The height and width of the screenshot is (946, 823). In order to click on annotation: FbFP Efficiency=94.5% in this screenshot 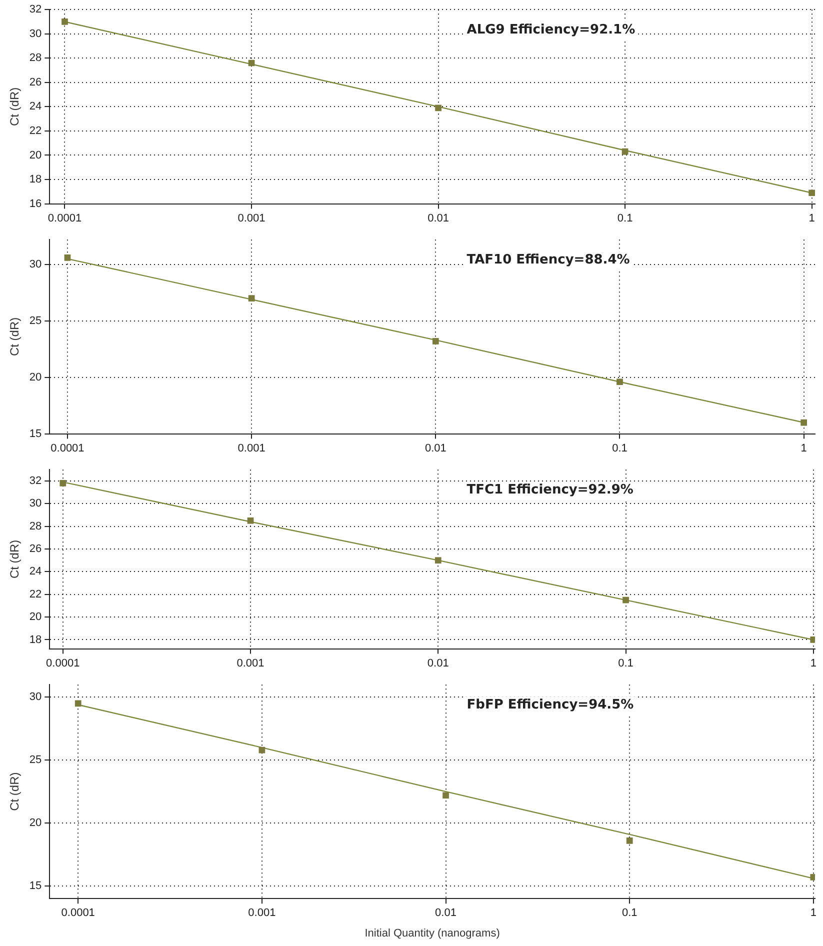, I will do `click(550, 704)`.